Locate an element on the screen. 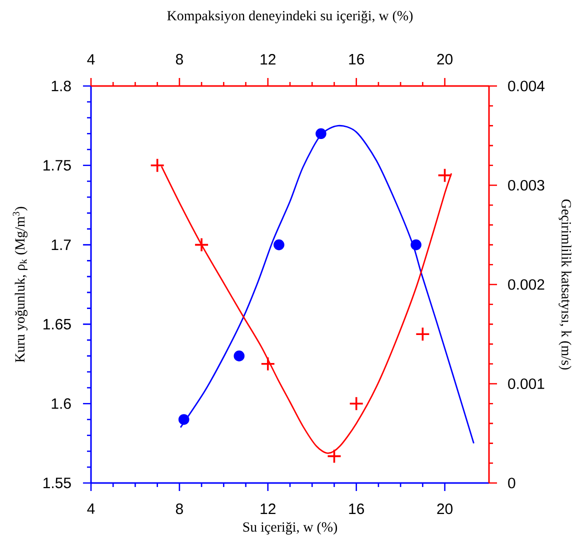  y-tick-label: 1.55 is located at coordinates (57, 483).